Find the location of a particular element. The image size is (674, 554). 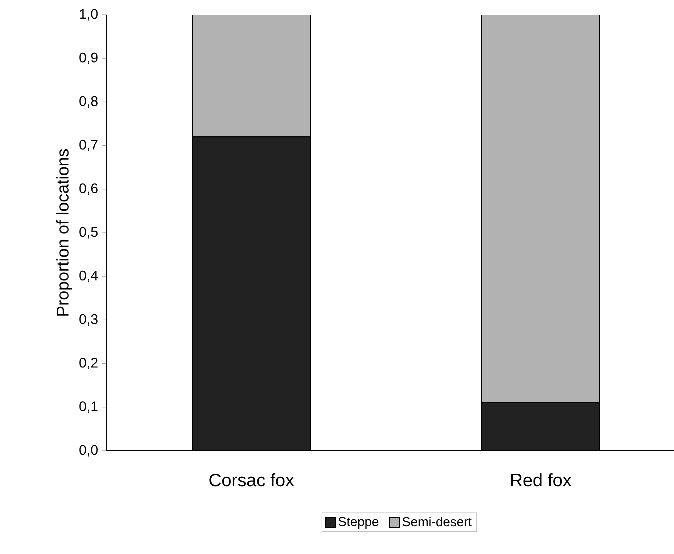

y-tick-label: 0,5 is located at coordinates (89, 233).